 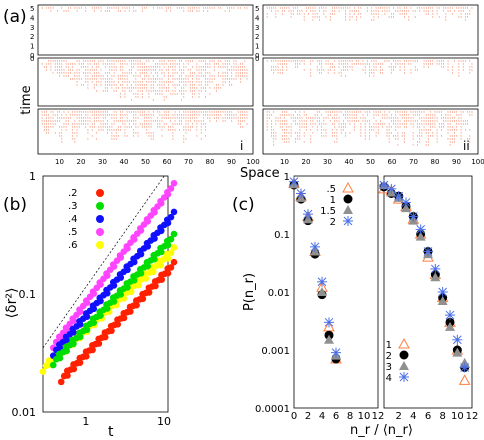 I want to click on subpanel-label-ii: ii, so click(x=466, y=146).